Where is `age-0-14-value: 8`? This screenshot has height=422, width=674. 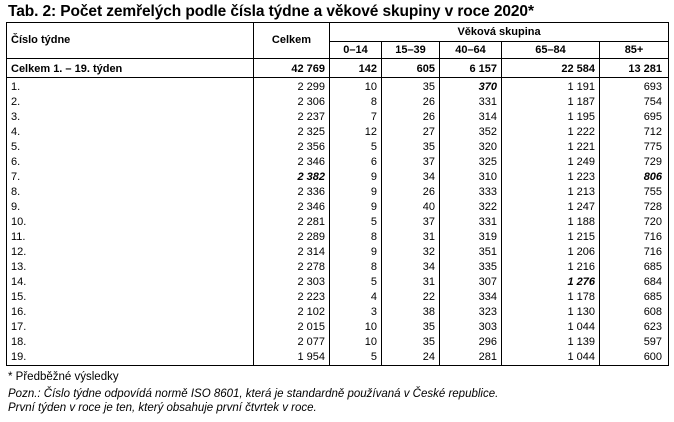 age-0-14-value: 8 is located at coordinates (355, 267).